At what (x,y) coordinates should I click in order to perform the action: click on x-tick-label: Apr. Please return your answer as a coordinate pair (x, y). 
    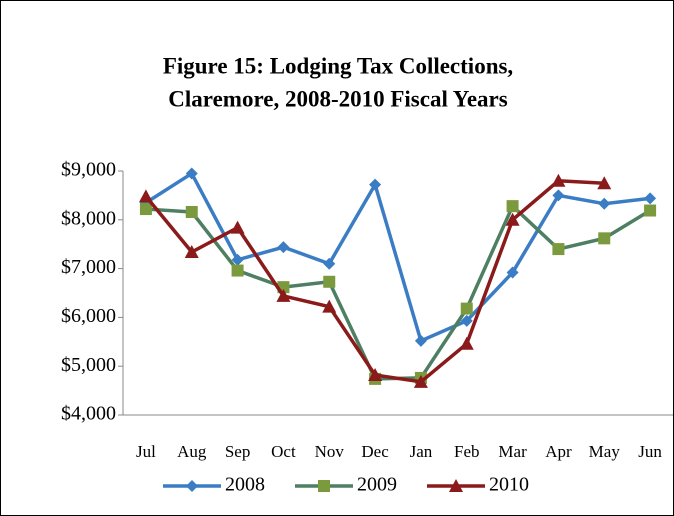
    Looking at the image, I should click on (558, 451).